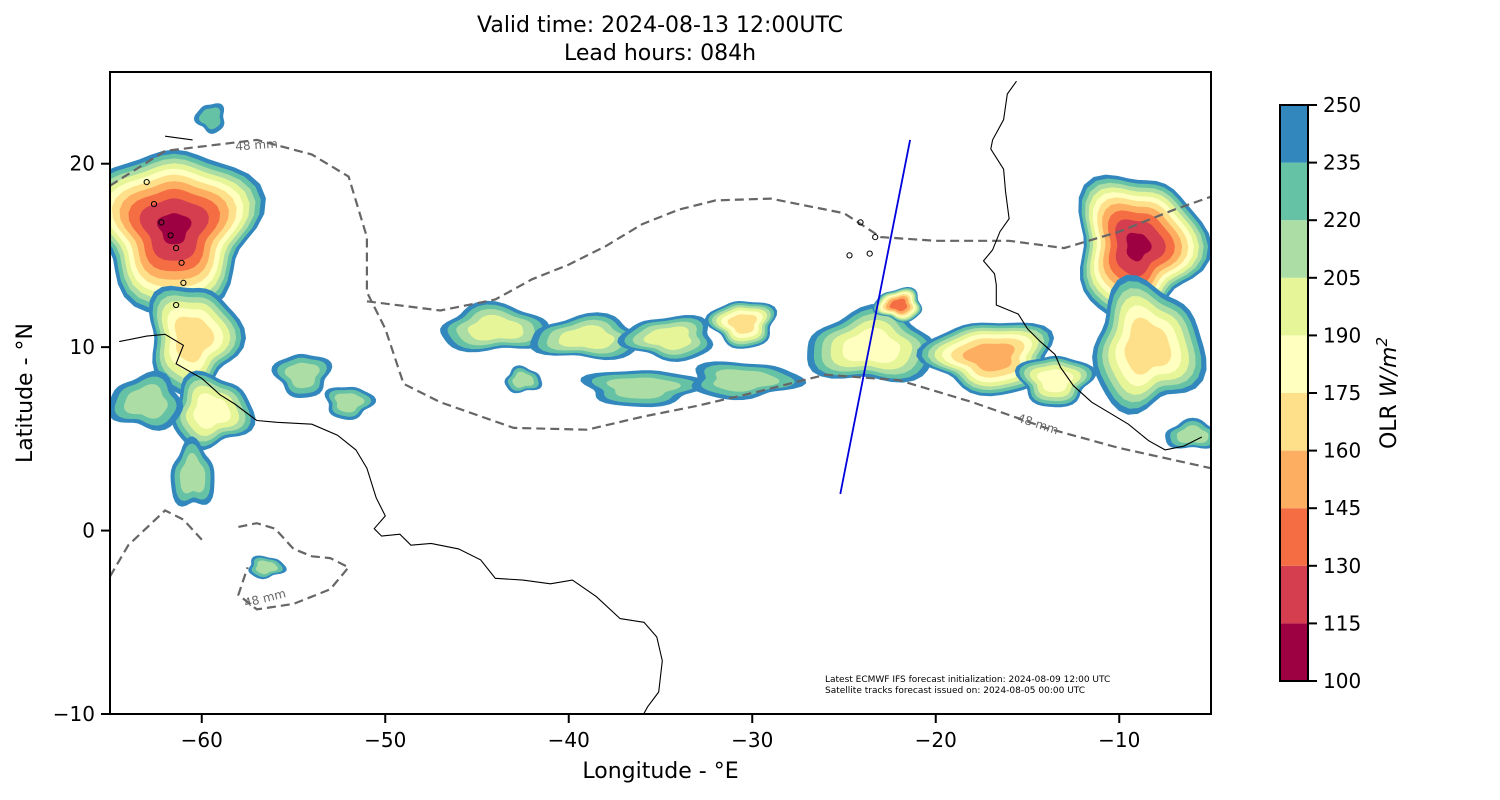 Image resolution: width=1500 pixels, height=800 pixels. Describe the element at coordinates (1342, 220) in the screenshot. I see `colorbar-tick-label: 220` at that location.